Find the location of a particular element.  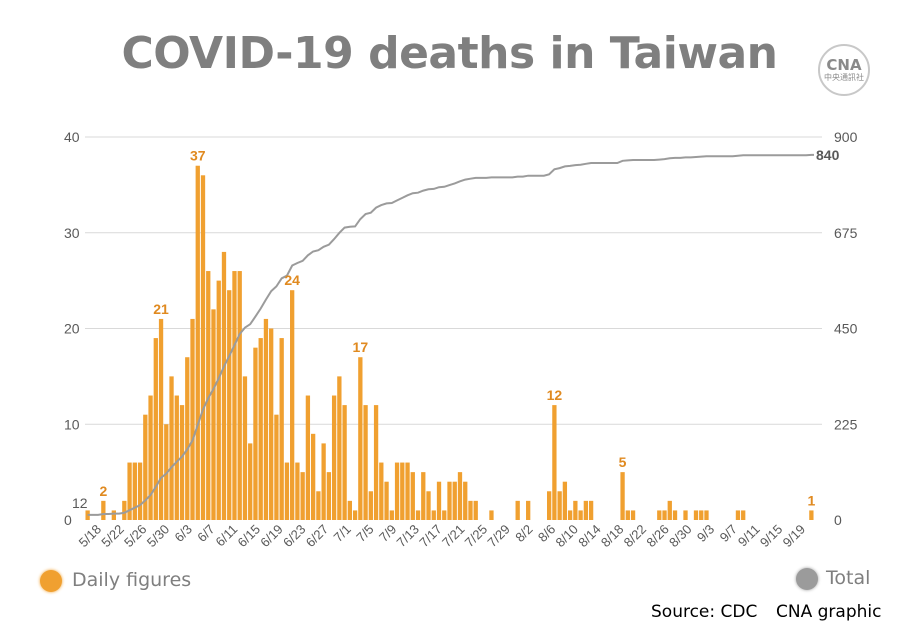

x-tick-label: 8/14 is located at coordinates (589, 536).